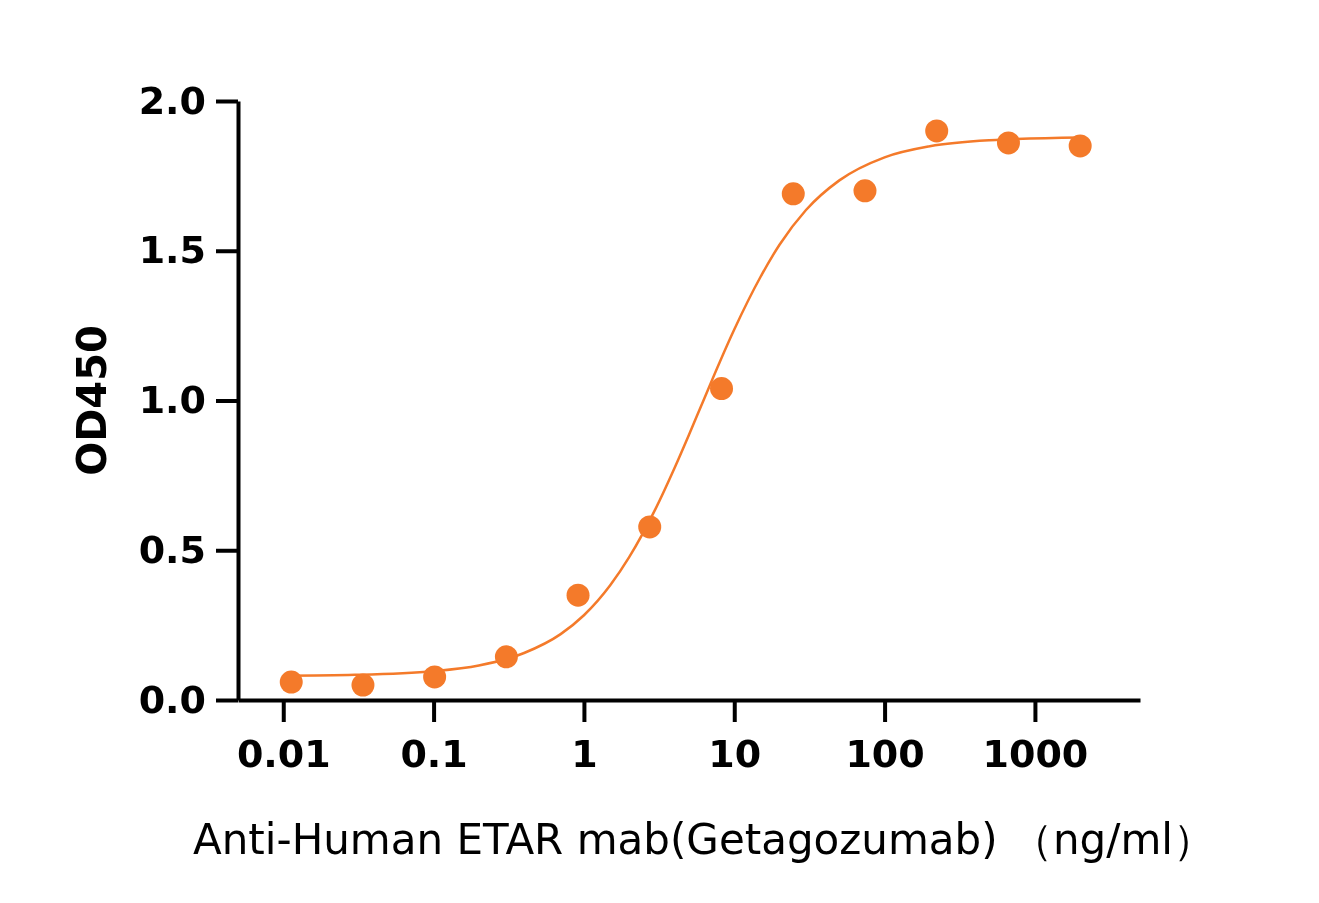 The image size is (1319, 903). What do you see at coordinates (704, 839) in the screenshot?
I see `x-axis-title: Anti-Human ETAR mab(Getagozumab) （ng/ml）` at bounding box center [704, 839].